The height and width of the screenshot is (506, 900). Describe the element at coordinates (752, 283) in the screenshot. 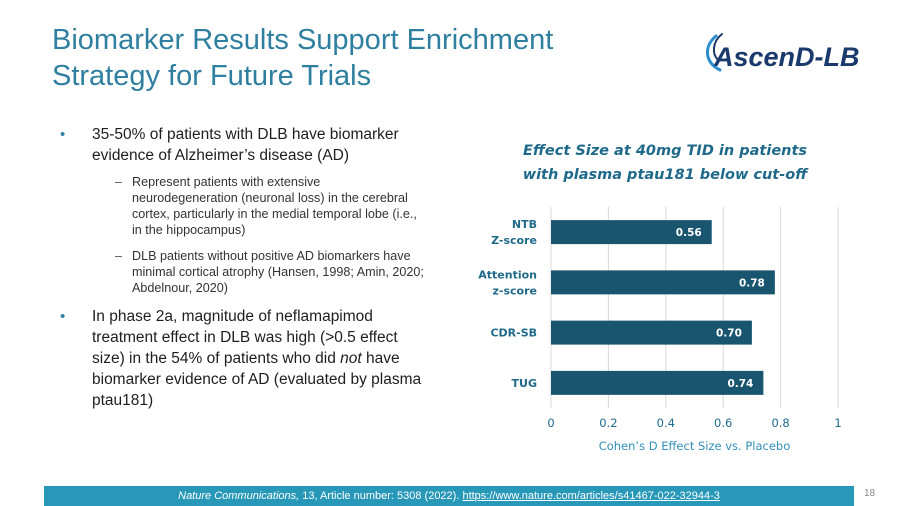

I see `bar-value-label: 0.78` at that location.